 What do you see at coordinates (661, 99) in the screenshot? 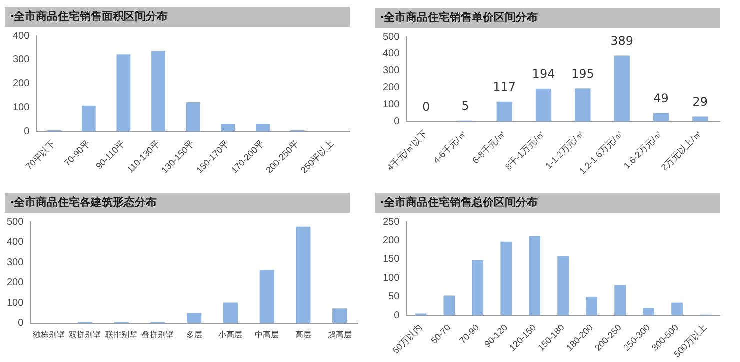
I see `data-label: 49` at bounding box center [661, 99].